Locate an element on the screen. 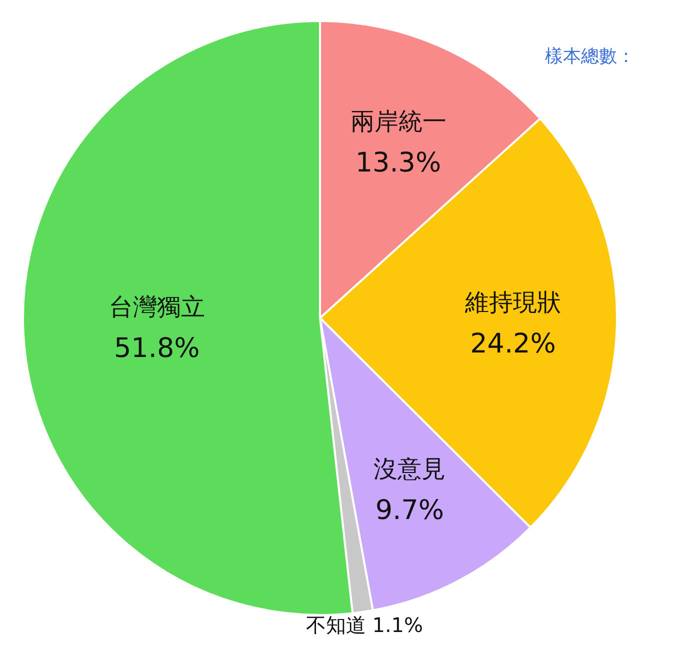  text: 樣本總數： is located at coordinates (590, 56).